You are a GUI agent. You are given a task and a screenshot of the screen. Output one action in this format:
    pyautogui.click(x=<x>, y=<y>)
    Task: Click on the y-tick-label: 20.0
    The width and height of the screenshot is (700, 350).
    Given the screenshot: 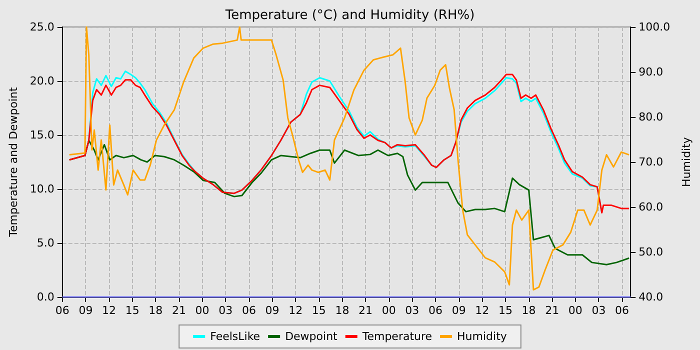 What is the action you would take?
    pyautogui.click(x=42, y=81)
    